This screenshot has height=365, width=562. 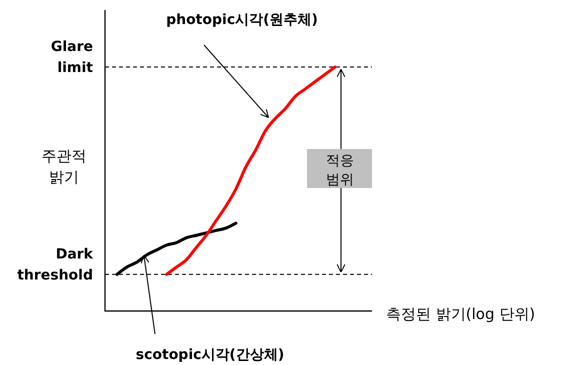 I want to click on text: scotopic시각(간상체), so click(x=210, y=355).